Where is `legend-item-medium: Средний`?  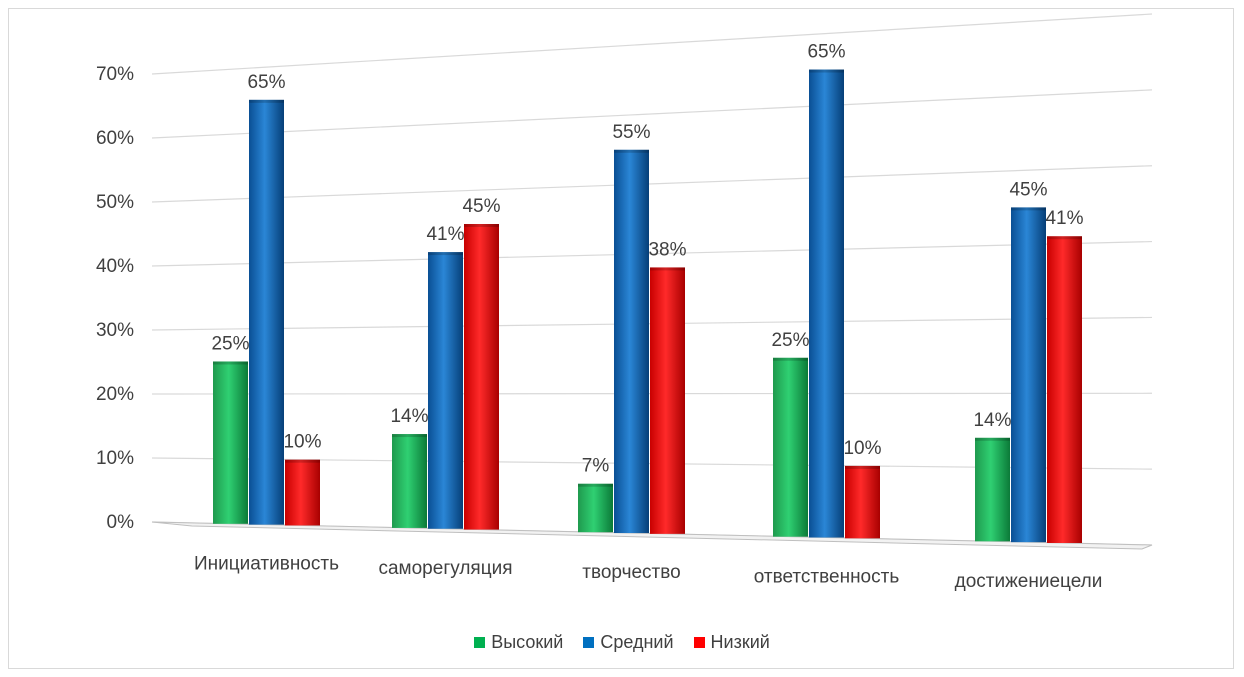
legend-item-medium: Средний is located at coordinates (628, 642).